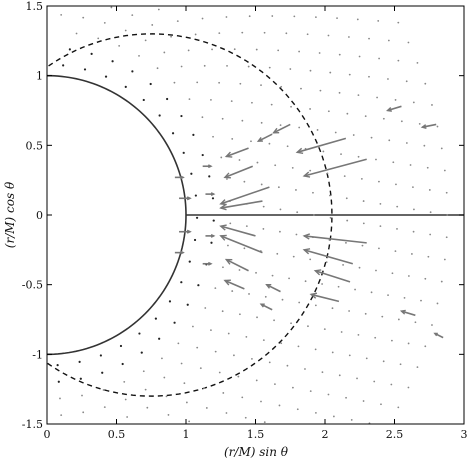  Describe the element at coordinates (39, 76) in the screenshot. I see `y-tick-label: 1` at that location.